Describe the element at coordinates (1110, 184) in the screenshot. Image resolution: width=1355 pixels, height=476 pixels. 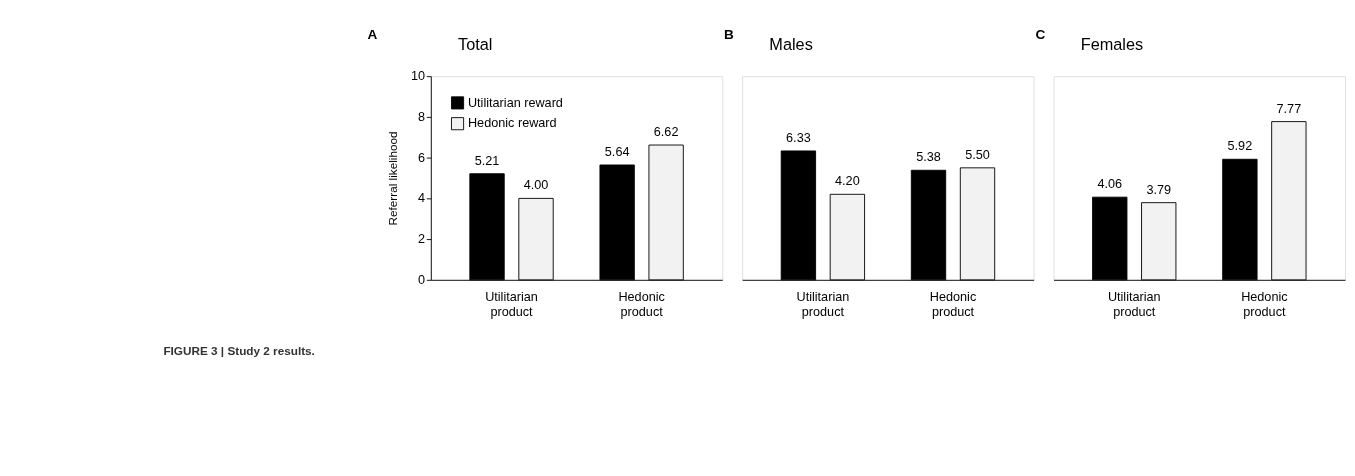
I see `data-label: 4.06` at that location.